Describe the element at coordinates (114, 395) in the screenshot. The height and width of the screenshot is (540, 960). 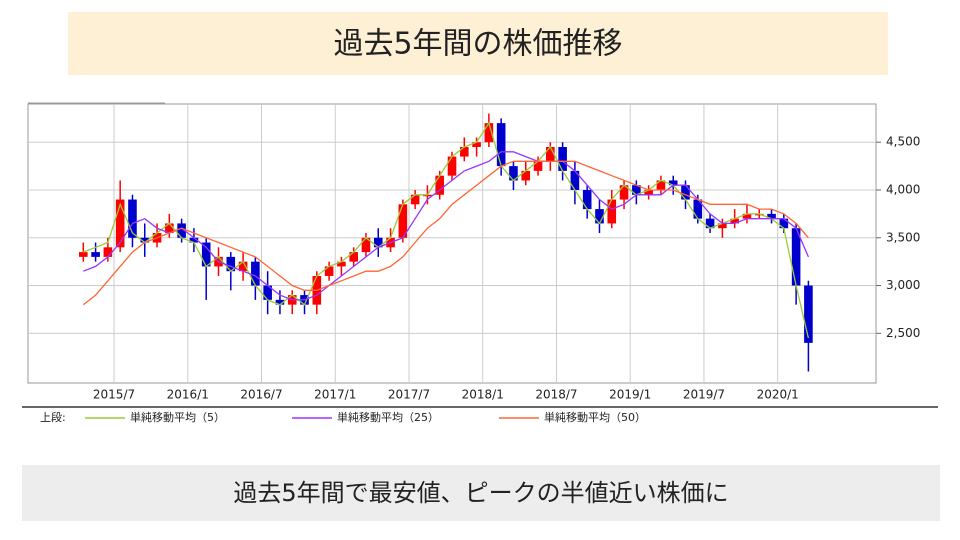
I see `x-tick-label: 2015/7` at that location.